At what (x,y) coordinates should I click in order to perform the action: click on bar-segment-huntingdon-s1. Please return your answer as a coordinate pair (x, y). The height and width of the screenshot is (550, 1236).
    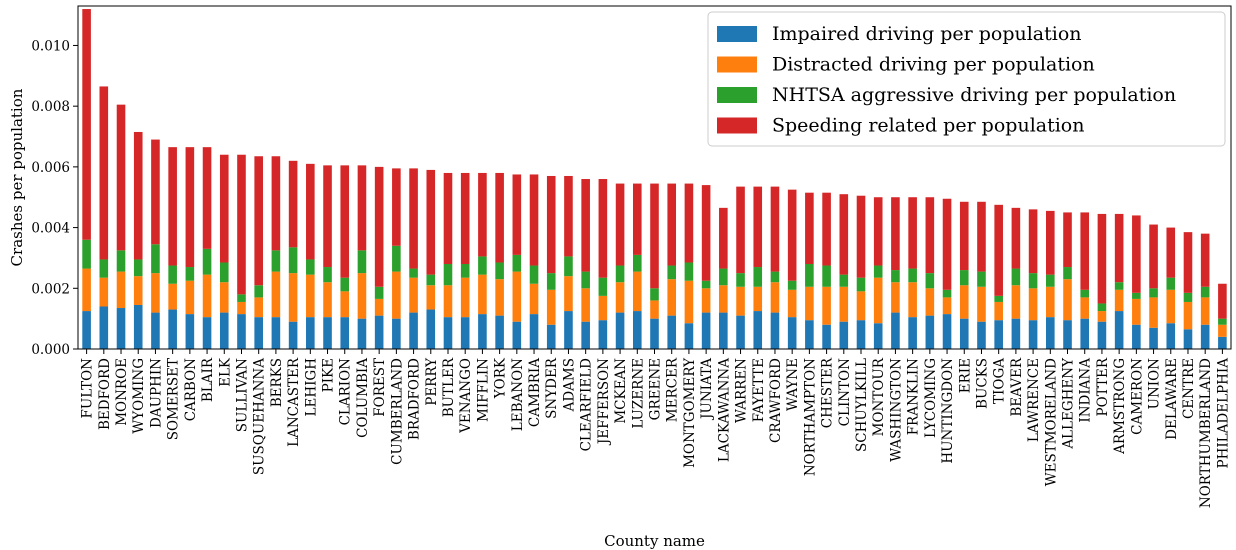
    Looking at the image, I should click on (947, 306).